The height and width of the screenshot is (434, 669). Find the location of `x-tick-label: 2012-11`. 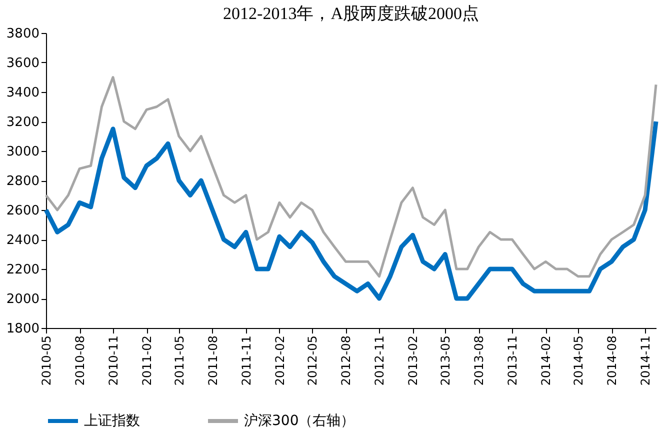

x-tick-label: 2012-11 is located at coordinates (379, 361).